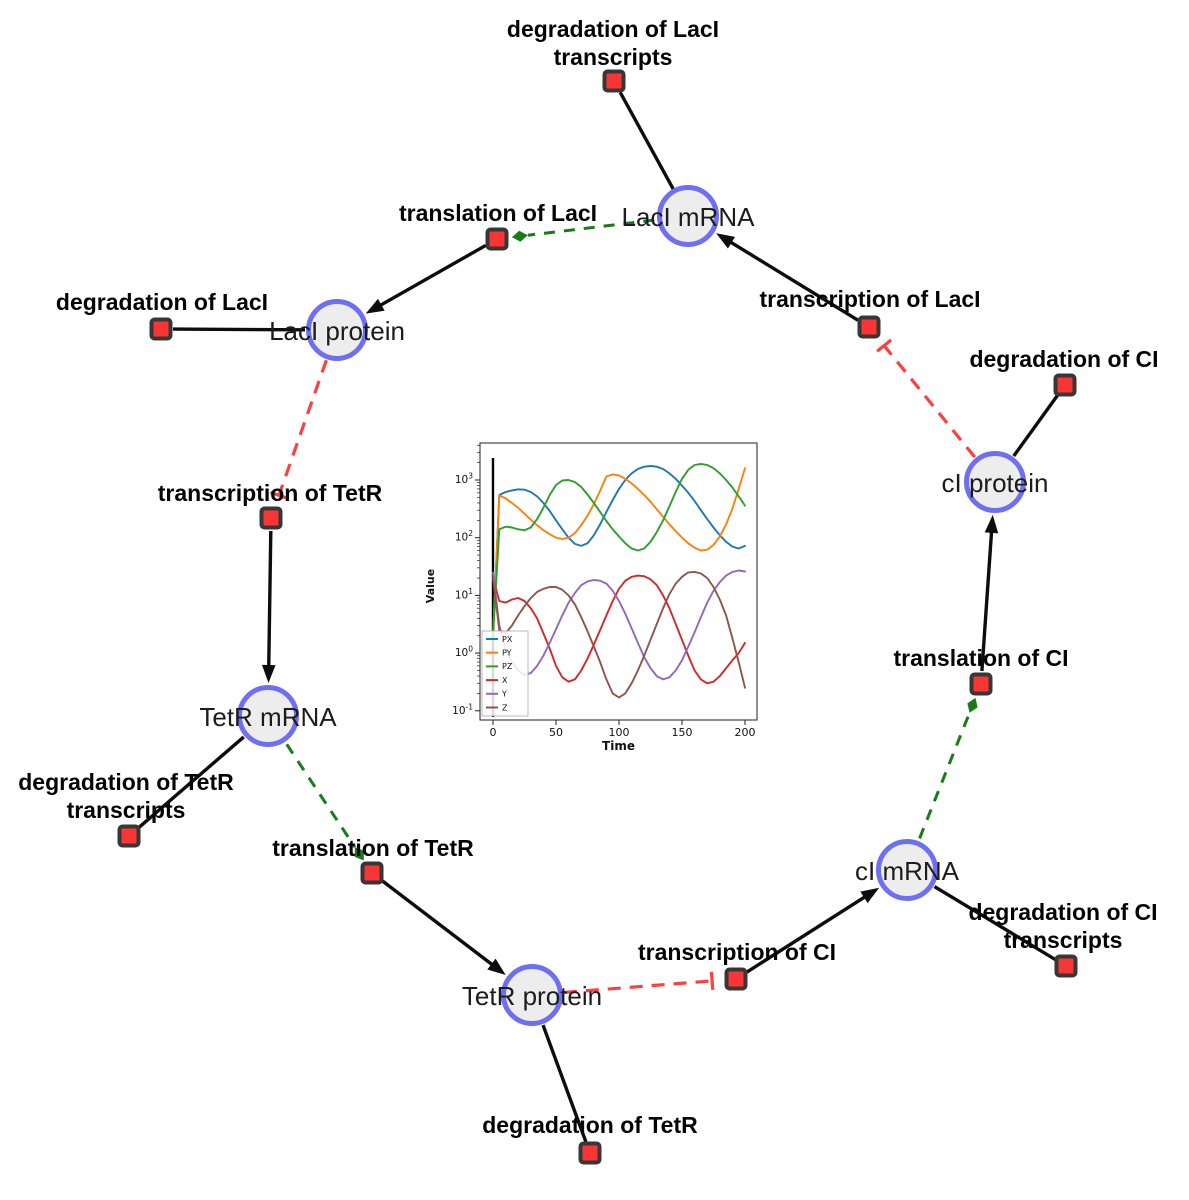  I want to click on species-label-ci_protein: cI protein, so click(995, 483).